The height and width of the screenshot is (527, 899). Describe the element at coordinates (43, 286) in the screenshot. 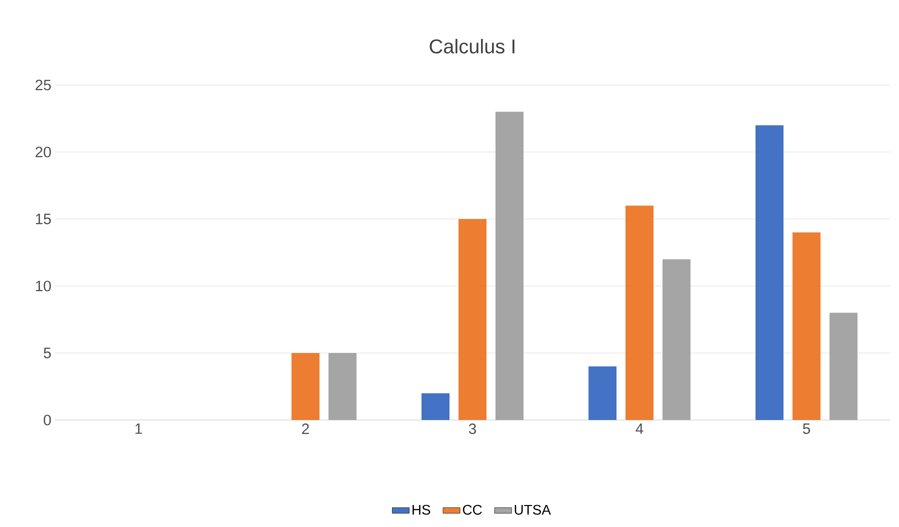

I see `y-tick-label: 10` at that location.